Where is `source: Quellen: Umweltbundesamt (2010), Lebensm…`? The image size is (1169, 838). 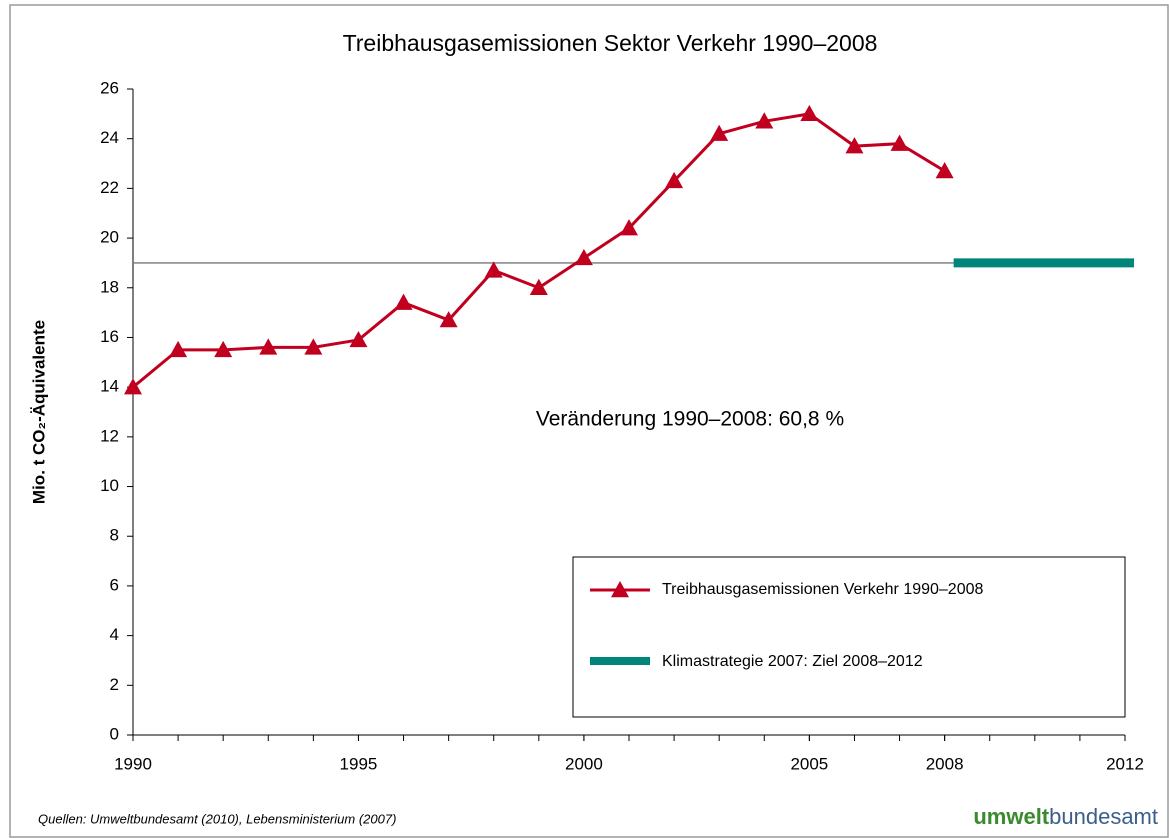 source: Quellen: Umweltbundesamt (2010), Lebensm… is located at coordinates (217, 818).